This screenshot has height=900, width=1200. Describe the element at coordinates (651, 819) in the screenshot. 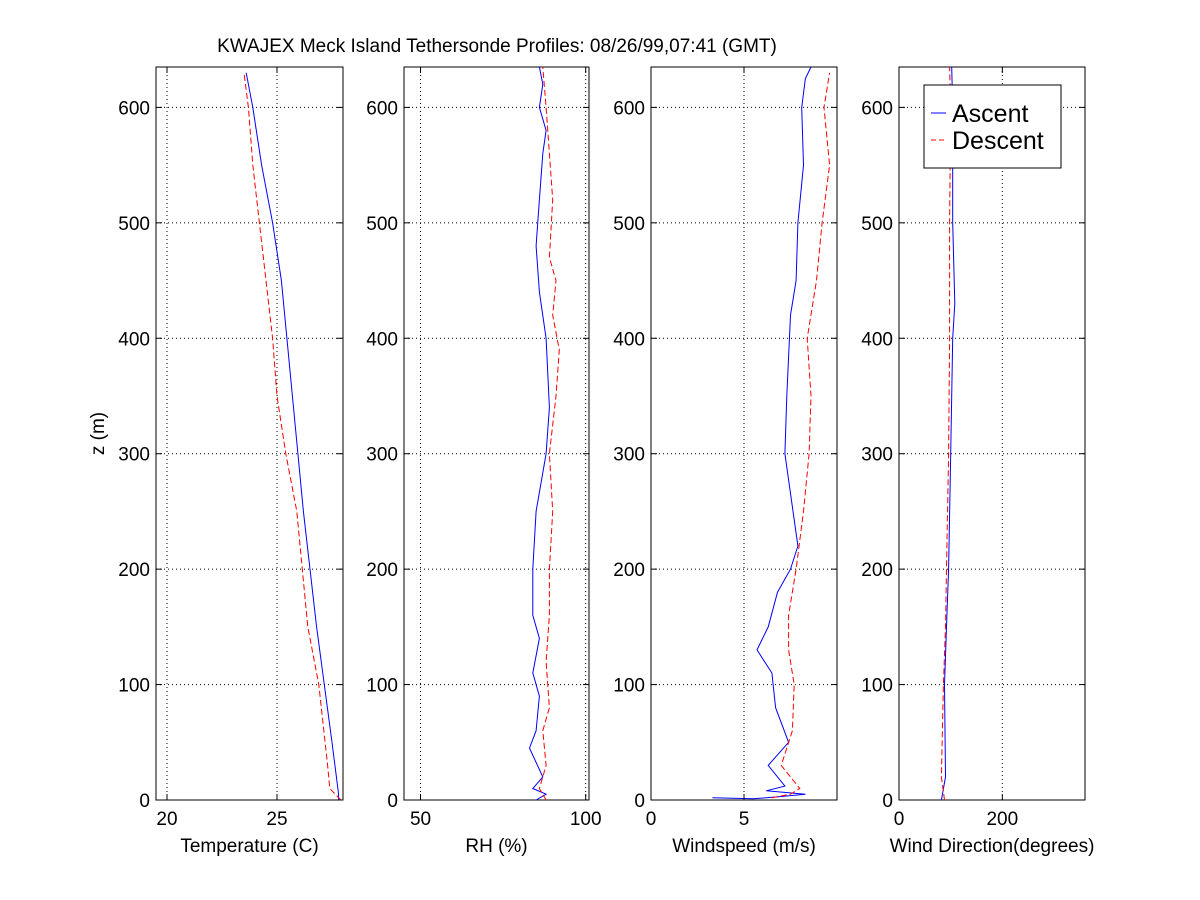

I see `windspeed-xtick-label: 0` at that location.